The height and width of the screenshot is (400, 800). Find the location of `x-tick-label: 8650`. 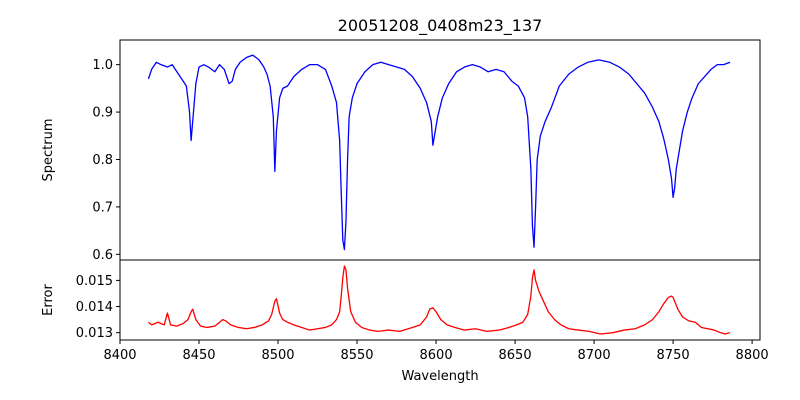

x-tick-label: 8650 is located at coordinates (515, 355).